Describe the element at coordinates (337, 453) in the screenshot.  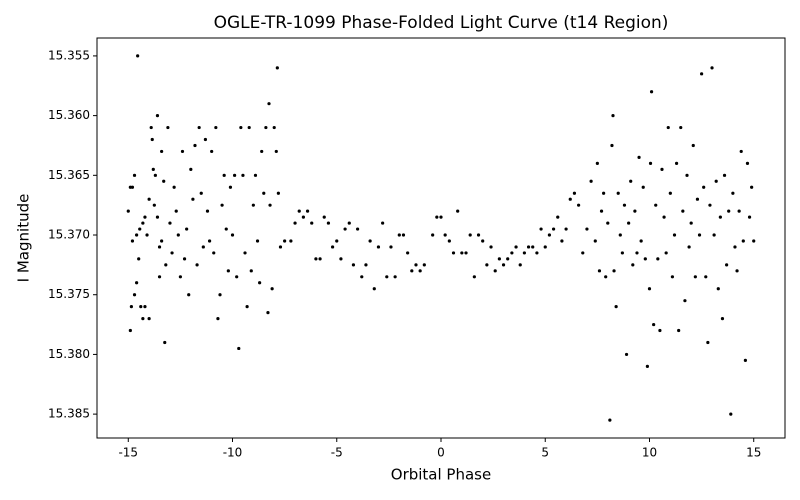
I see `x-tick-label: -5` at that location.